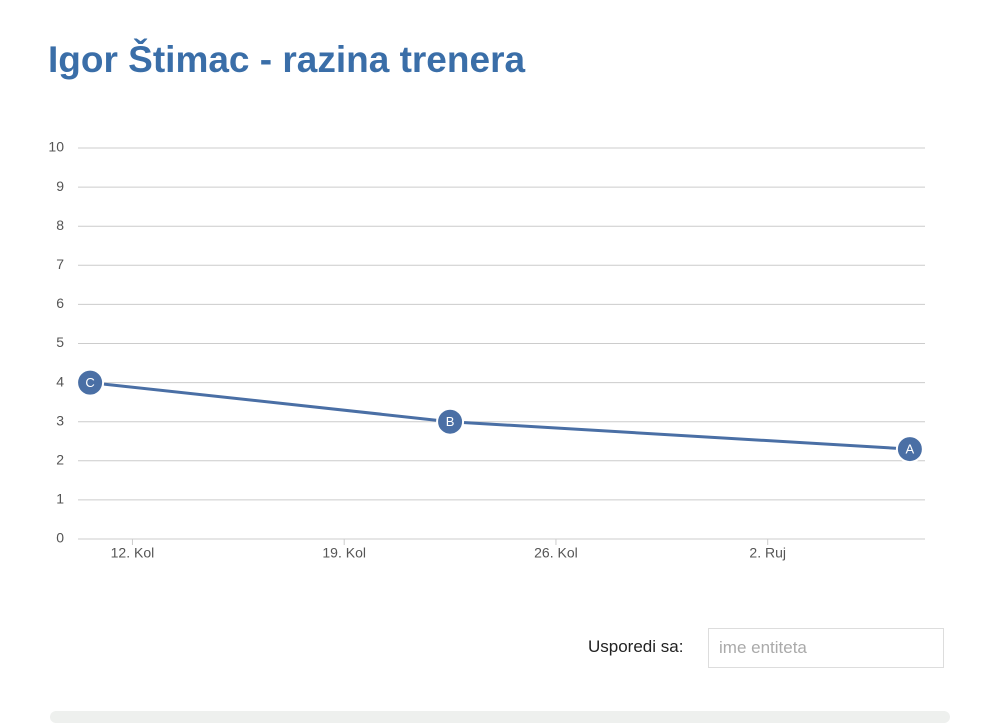 This screenshot has width=1000, height=723. What do you see at coordinates (344, 553) in the screenshot?
I see `x-tick-label: 19. Kol` at bounding box center [344, 553].